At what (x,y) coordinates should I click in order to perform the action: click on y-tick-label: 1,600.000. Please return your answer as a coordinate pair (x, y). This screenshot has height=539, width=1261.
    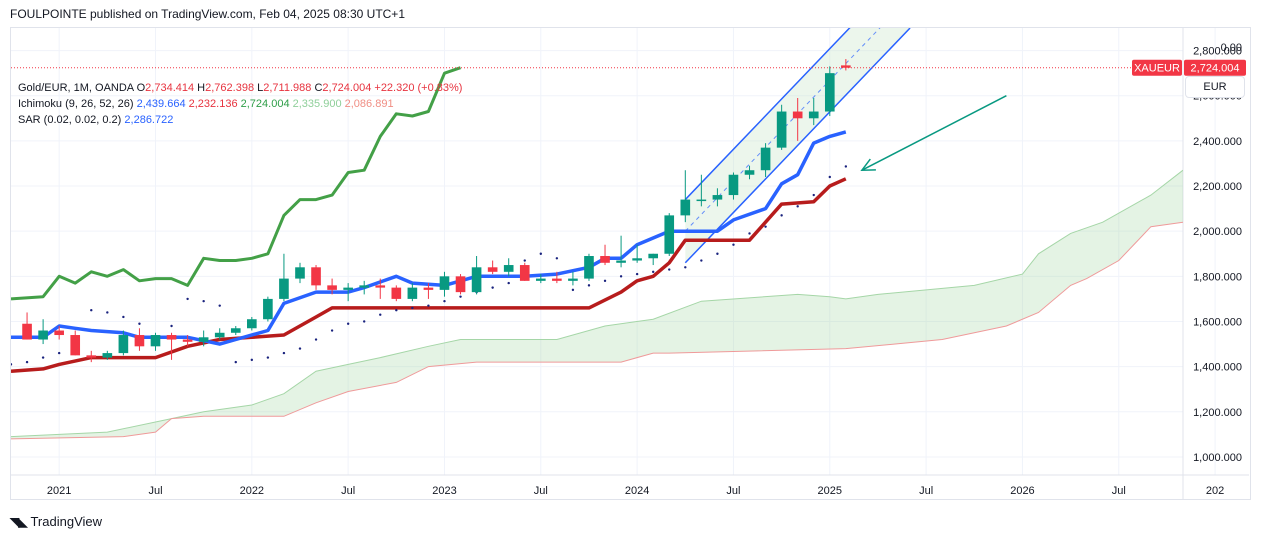
    Looking at the image, I should click on (1217, 322).